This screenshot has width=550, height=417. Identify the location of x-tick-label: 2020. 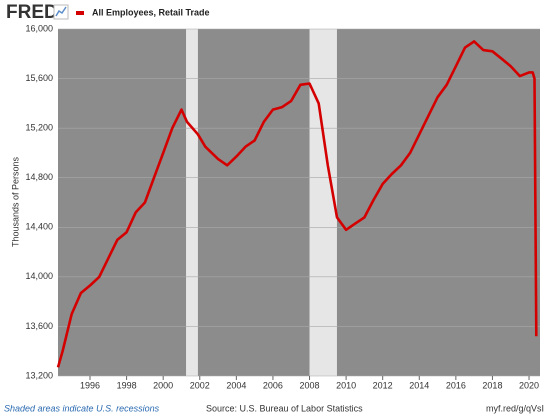
(529, 385).